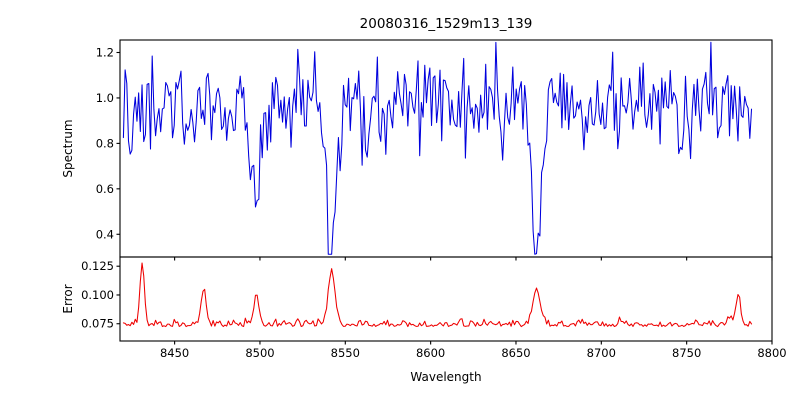 The image size is (800, 400). I want to click on error-series-line, so click(437, 295).